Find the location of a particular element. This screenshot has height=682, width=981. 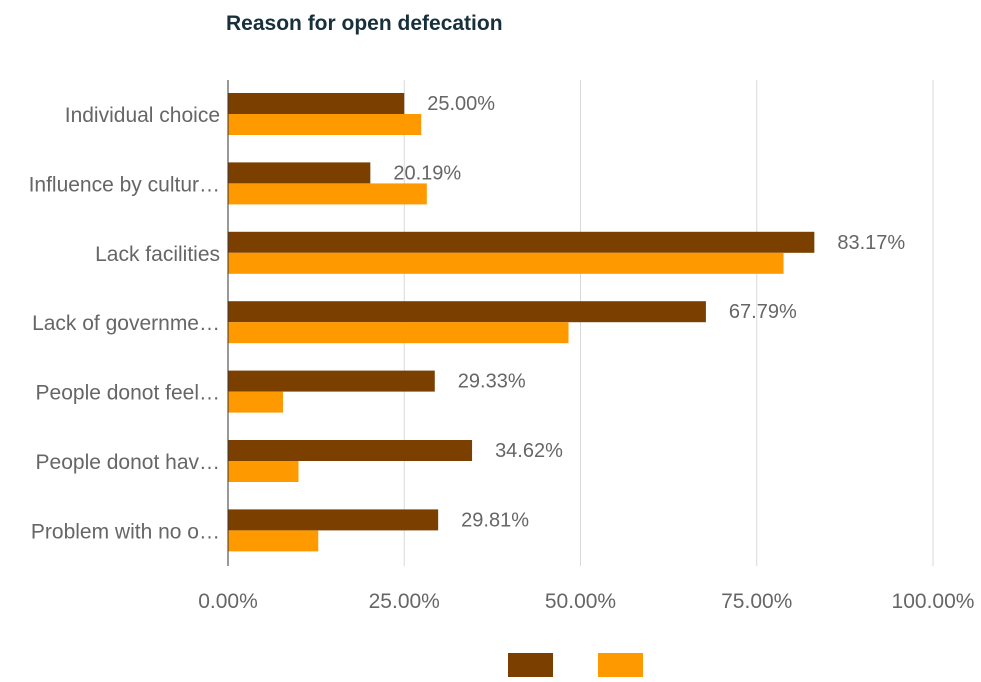

data-label: 34.62% is located at coordinates (529, 451).